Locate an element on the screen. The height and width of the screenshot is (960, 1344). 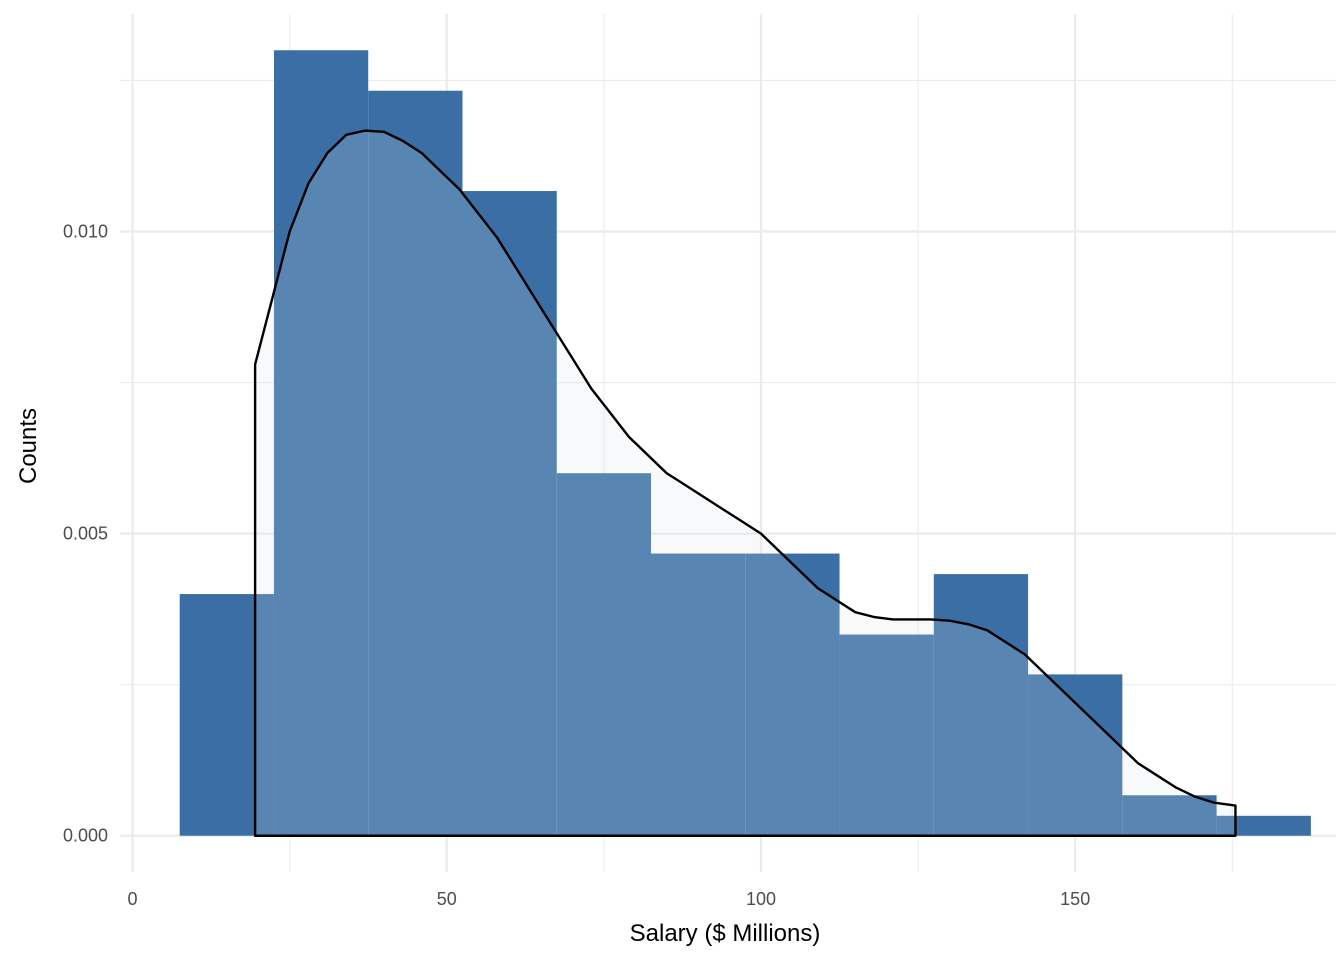
x-tick-label: 150 is located at coordinates (1075, 899).